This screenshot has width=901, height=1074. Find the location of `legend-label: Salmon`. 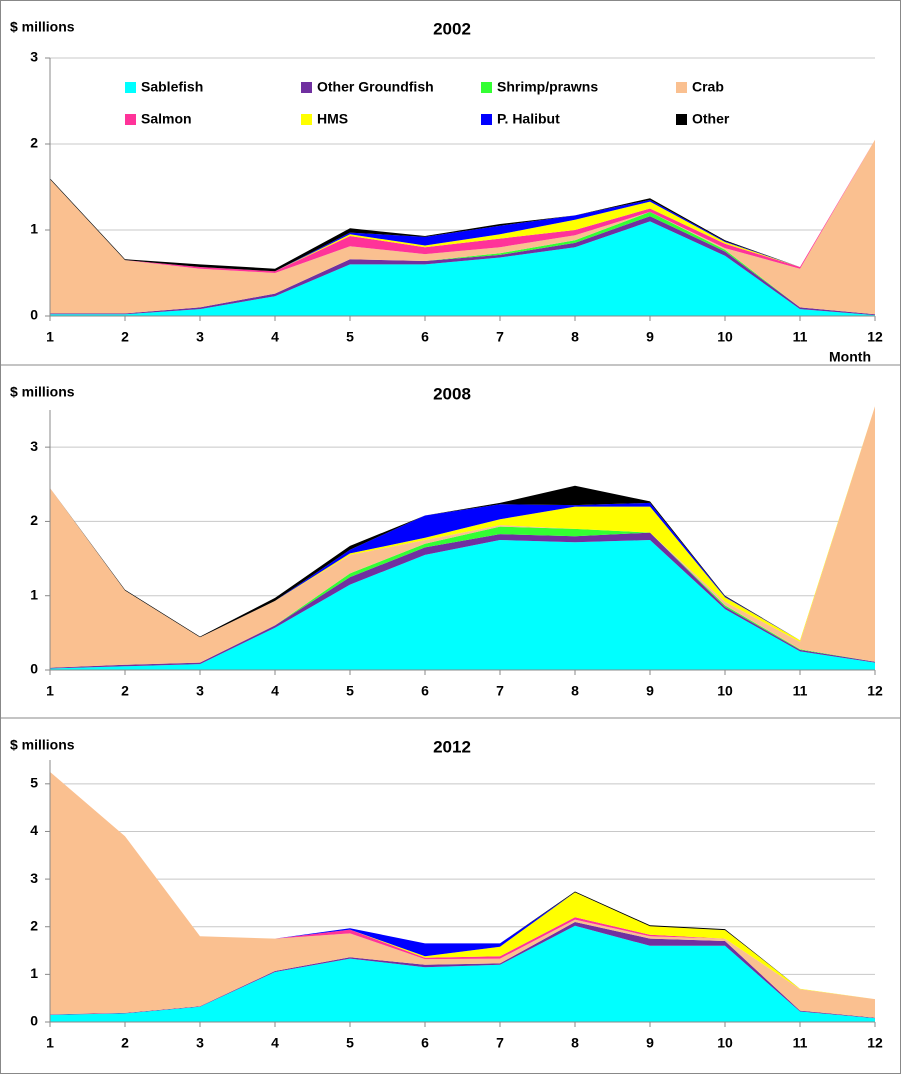

legend-label: Salmon is located at coordinates (166, 119).